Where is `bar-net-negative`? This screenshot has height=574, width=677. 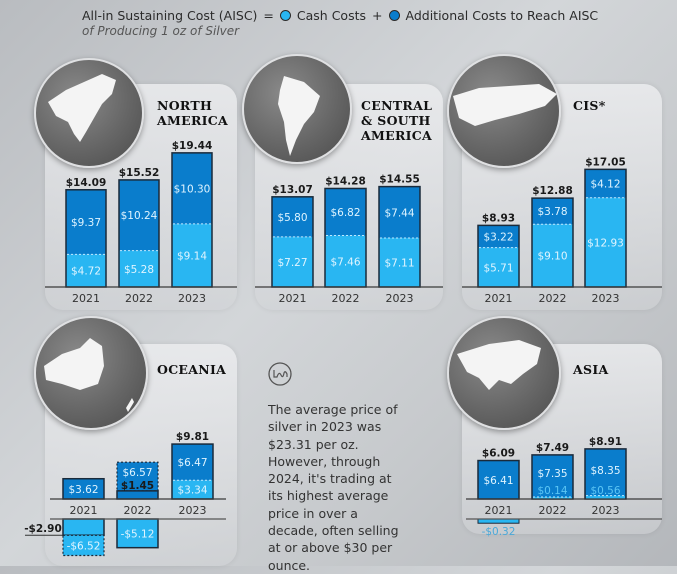
bar-net-negative is located at coordinates (83, 527).